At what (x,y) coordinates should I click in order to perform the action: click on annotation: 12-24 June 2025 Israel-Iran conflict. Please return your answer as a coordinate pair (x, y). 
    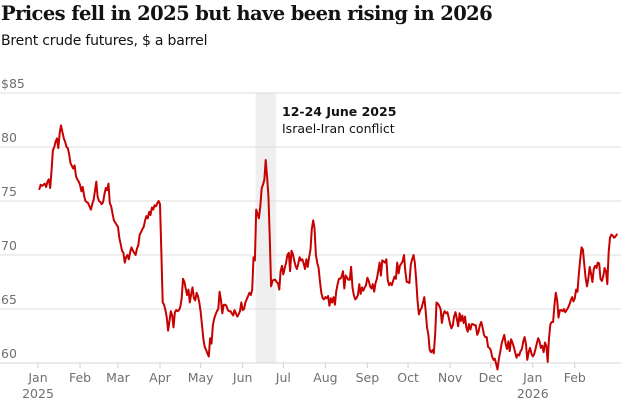
    Looking at the image, I should click on (339, 120).